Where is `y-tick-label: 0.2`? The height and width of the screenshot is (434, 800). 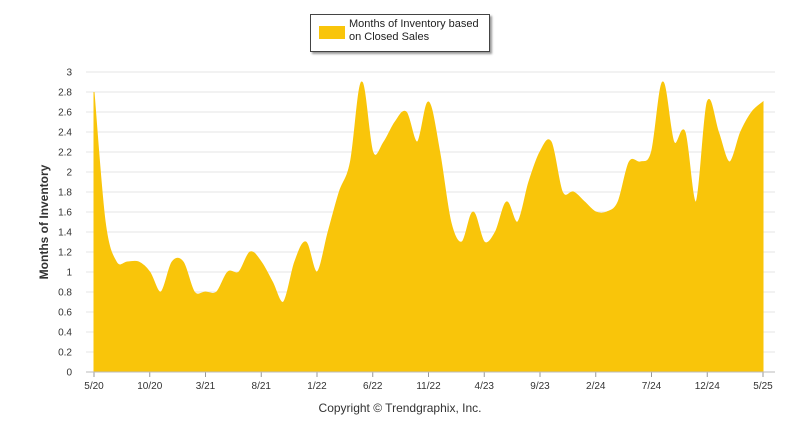 y-tick-label: 0.2 is located at coordinates (65, 353).